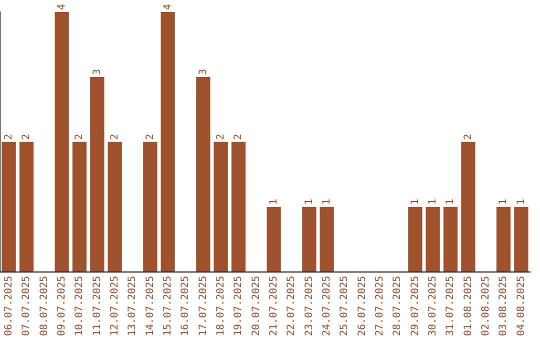  Describe the element at coordinates (80, 306) in the screenshot. I see `x-tick-label: 10.07.2025` at that location.